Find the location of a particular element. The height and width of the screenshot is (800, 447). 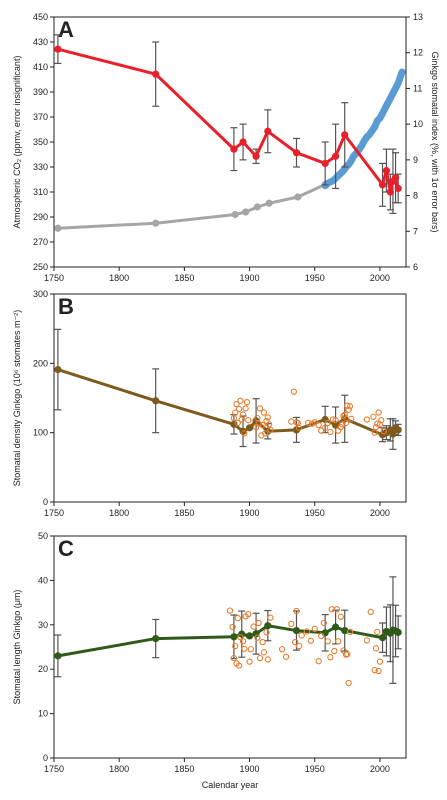

y-tick-label: 250 is located at coordinates (40, 267).